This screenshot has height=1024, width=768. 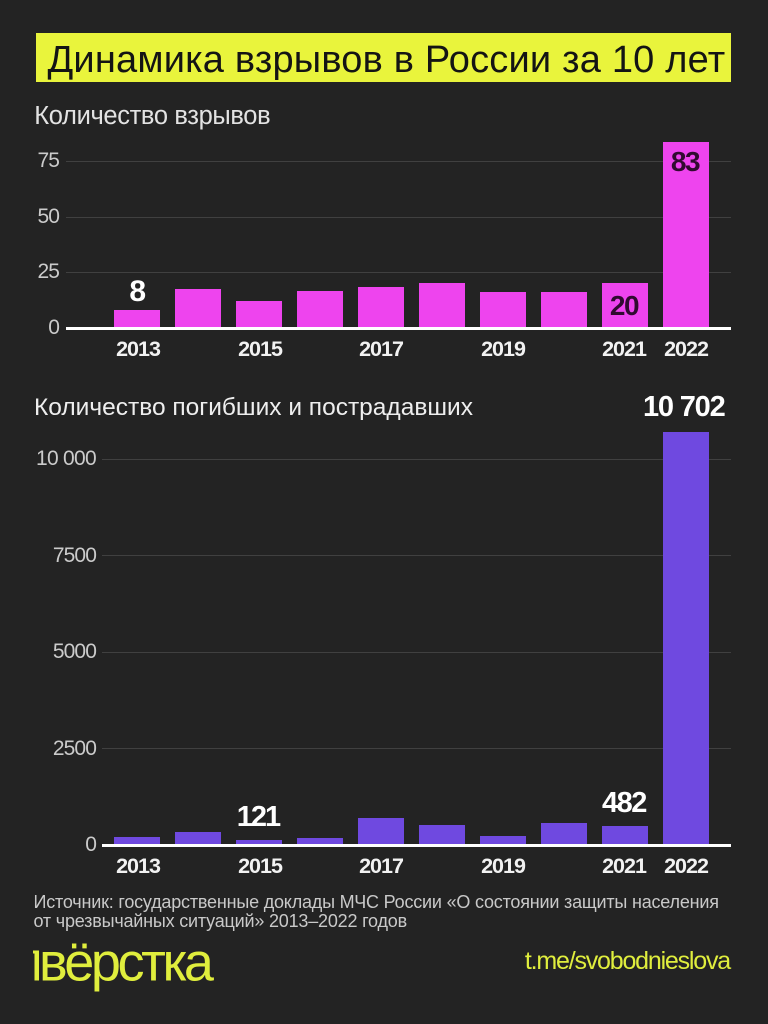 What do you see at coordinates (127, 963) in the screenshot?
I see `svg-text: вёрстка` at bounding box center [127, 963].